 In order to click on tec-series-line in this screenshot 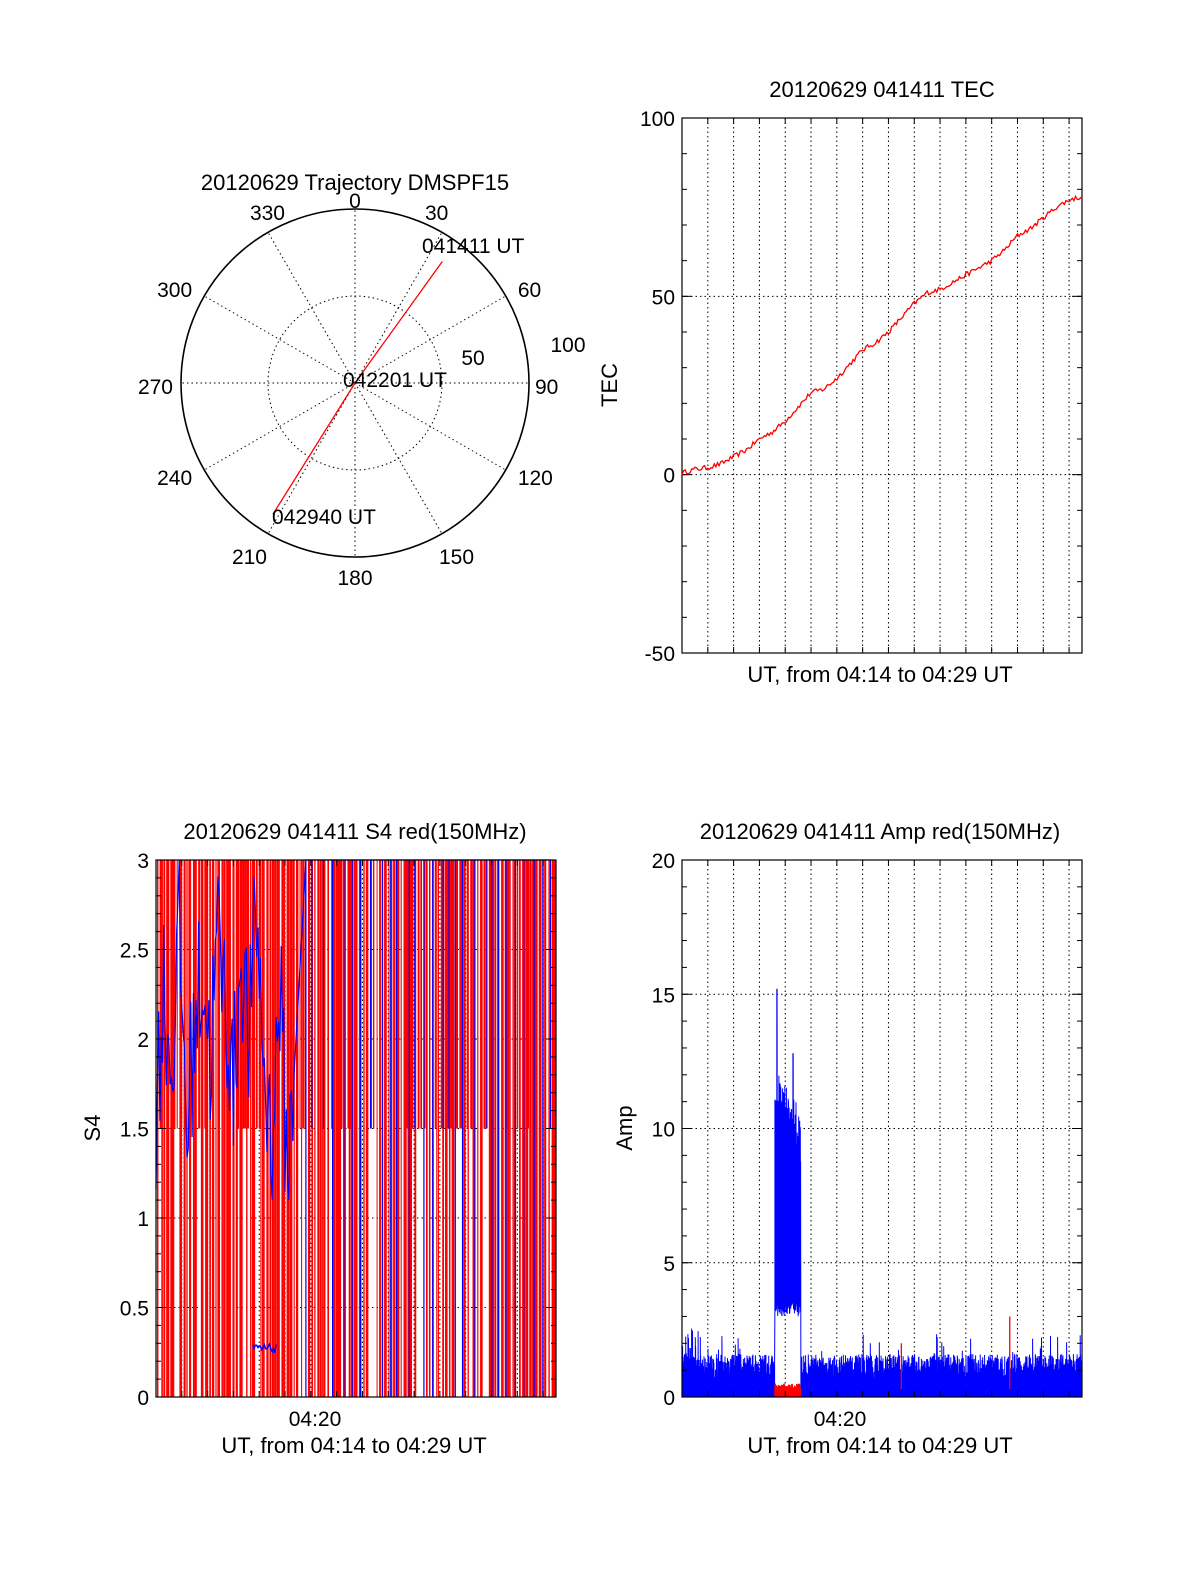, I will do `click(882, 335)`.